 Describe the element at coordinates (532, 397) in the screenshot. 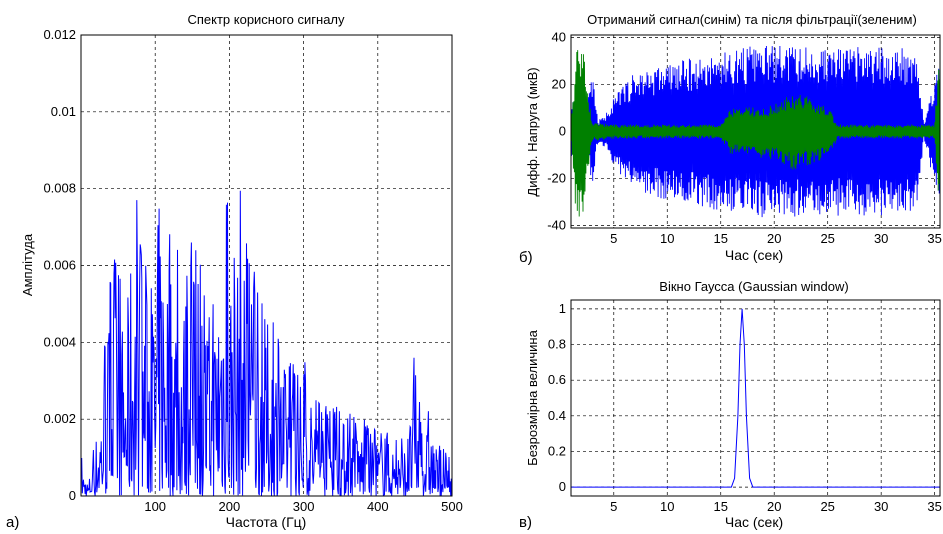

I see `panel-c-ylabel: Безрозмірна величина` at that location.